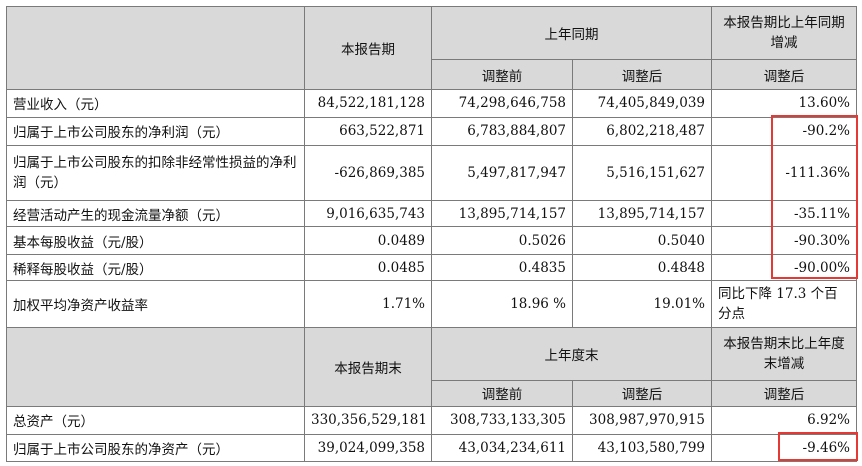 The image size is (862, 466). Describe the element at coordinates (502, 103) in the screenshot. I see `cell-before: 74,298,646,758` at that location.